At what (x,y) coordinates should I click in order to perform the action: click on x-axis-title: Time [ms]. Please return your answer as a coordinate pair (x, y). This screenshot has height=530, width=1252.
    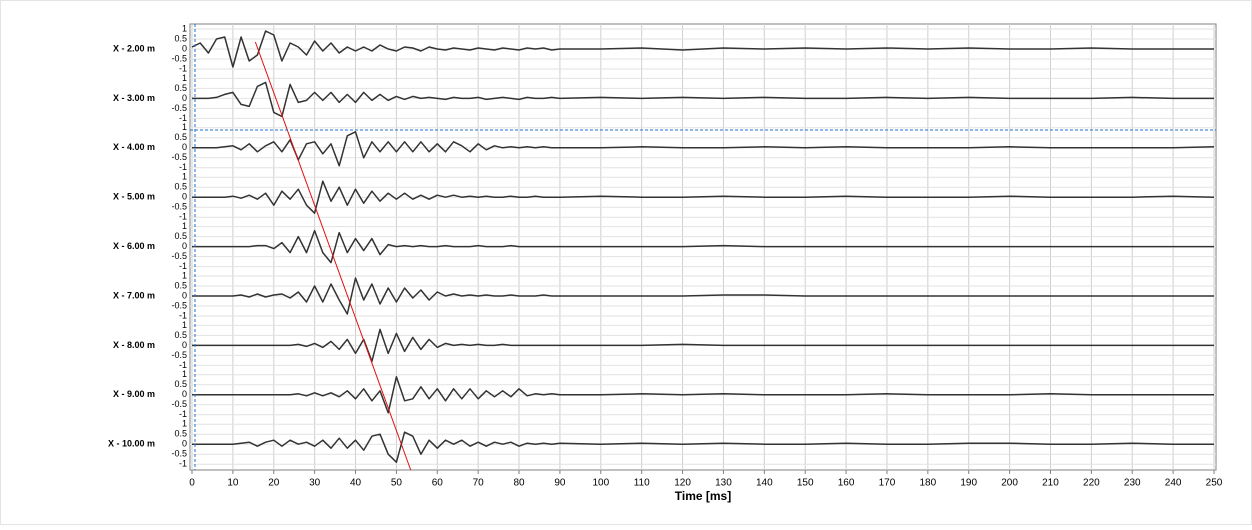
    Looking at the image, I should click on (703, 496).